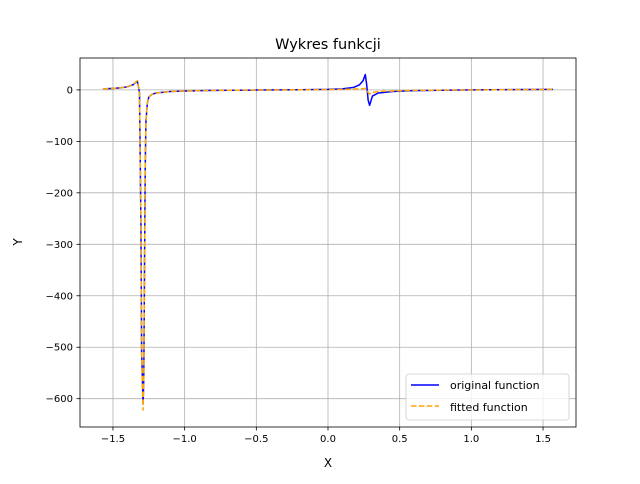  I want to click on x-tick-label: 0.0, so click(328, 439).